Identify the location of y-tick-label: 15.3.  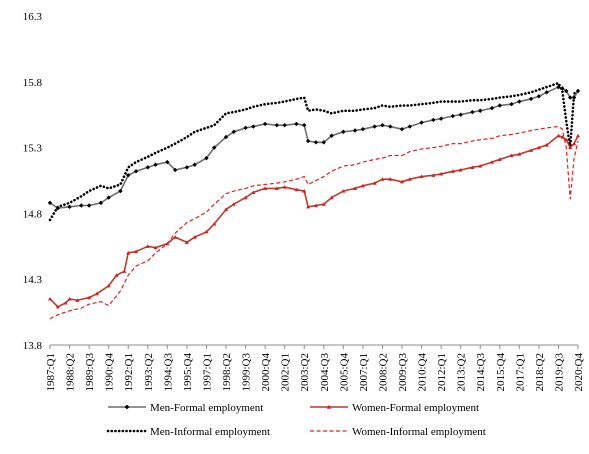
(33, 149).